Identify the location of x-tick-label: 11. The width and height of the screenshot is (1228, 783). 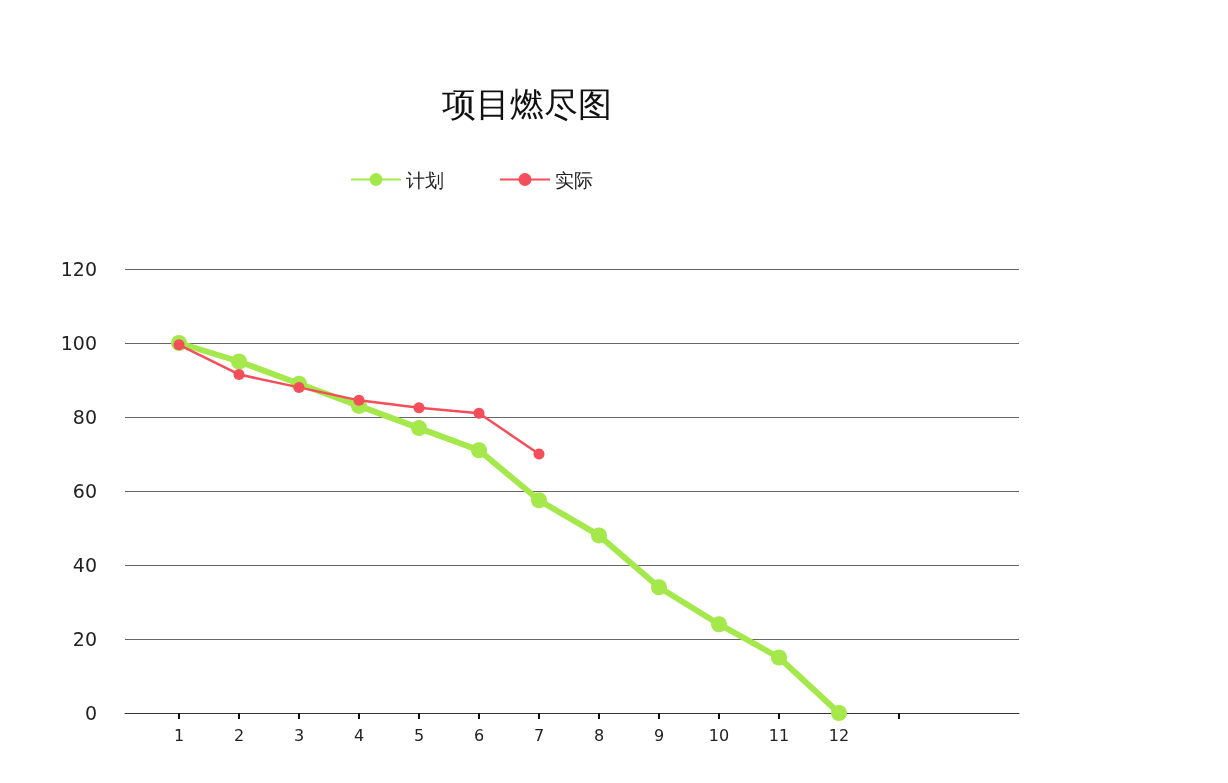
(779, 735).